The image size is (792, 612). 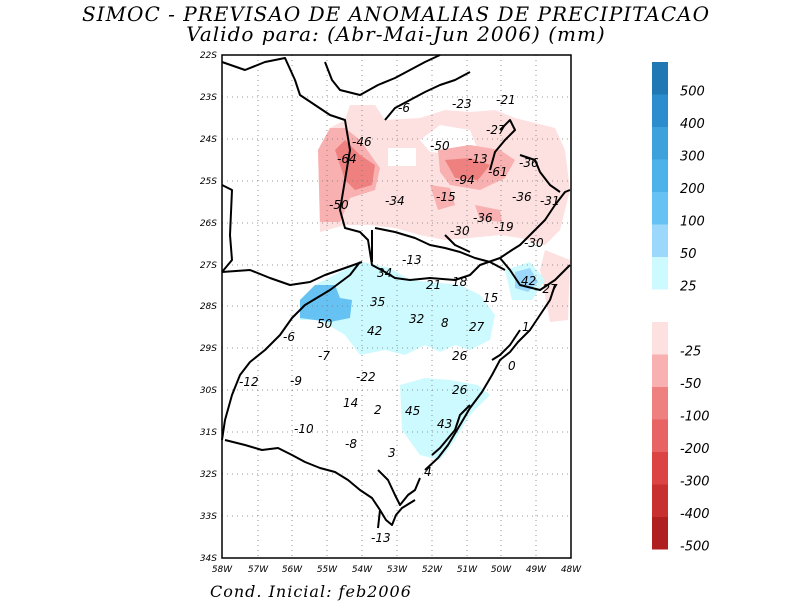 What do you see at coordinates (384, 273) in the screenshot?
I see `map-value: 34` at bounding box center [384, 273].